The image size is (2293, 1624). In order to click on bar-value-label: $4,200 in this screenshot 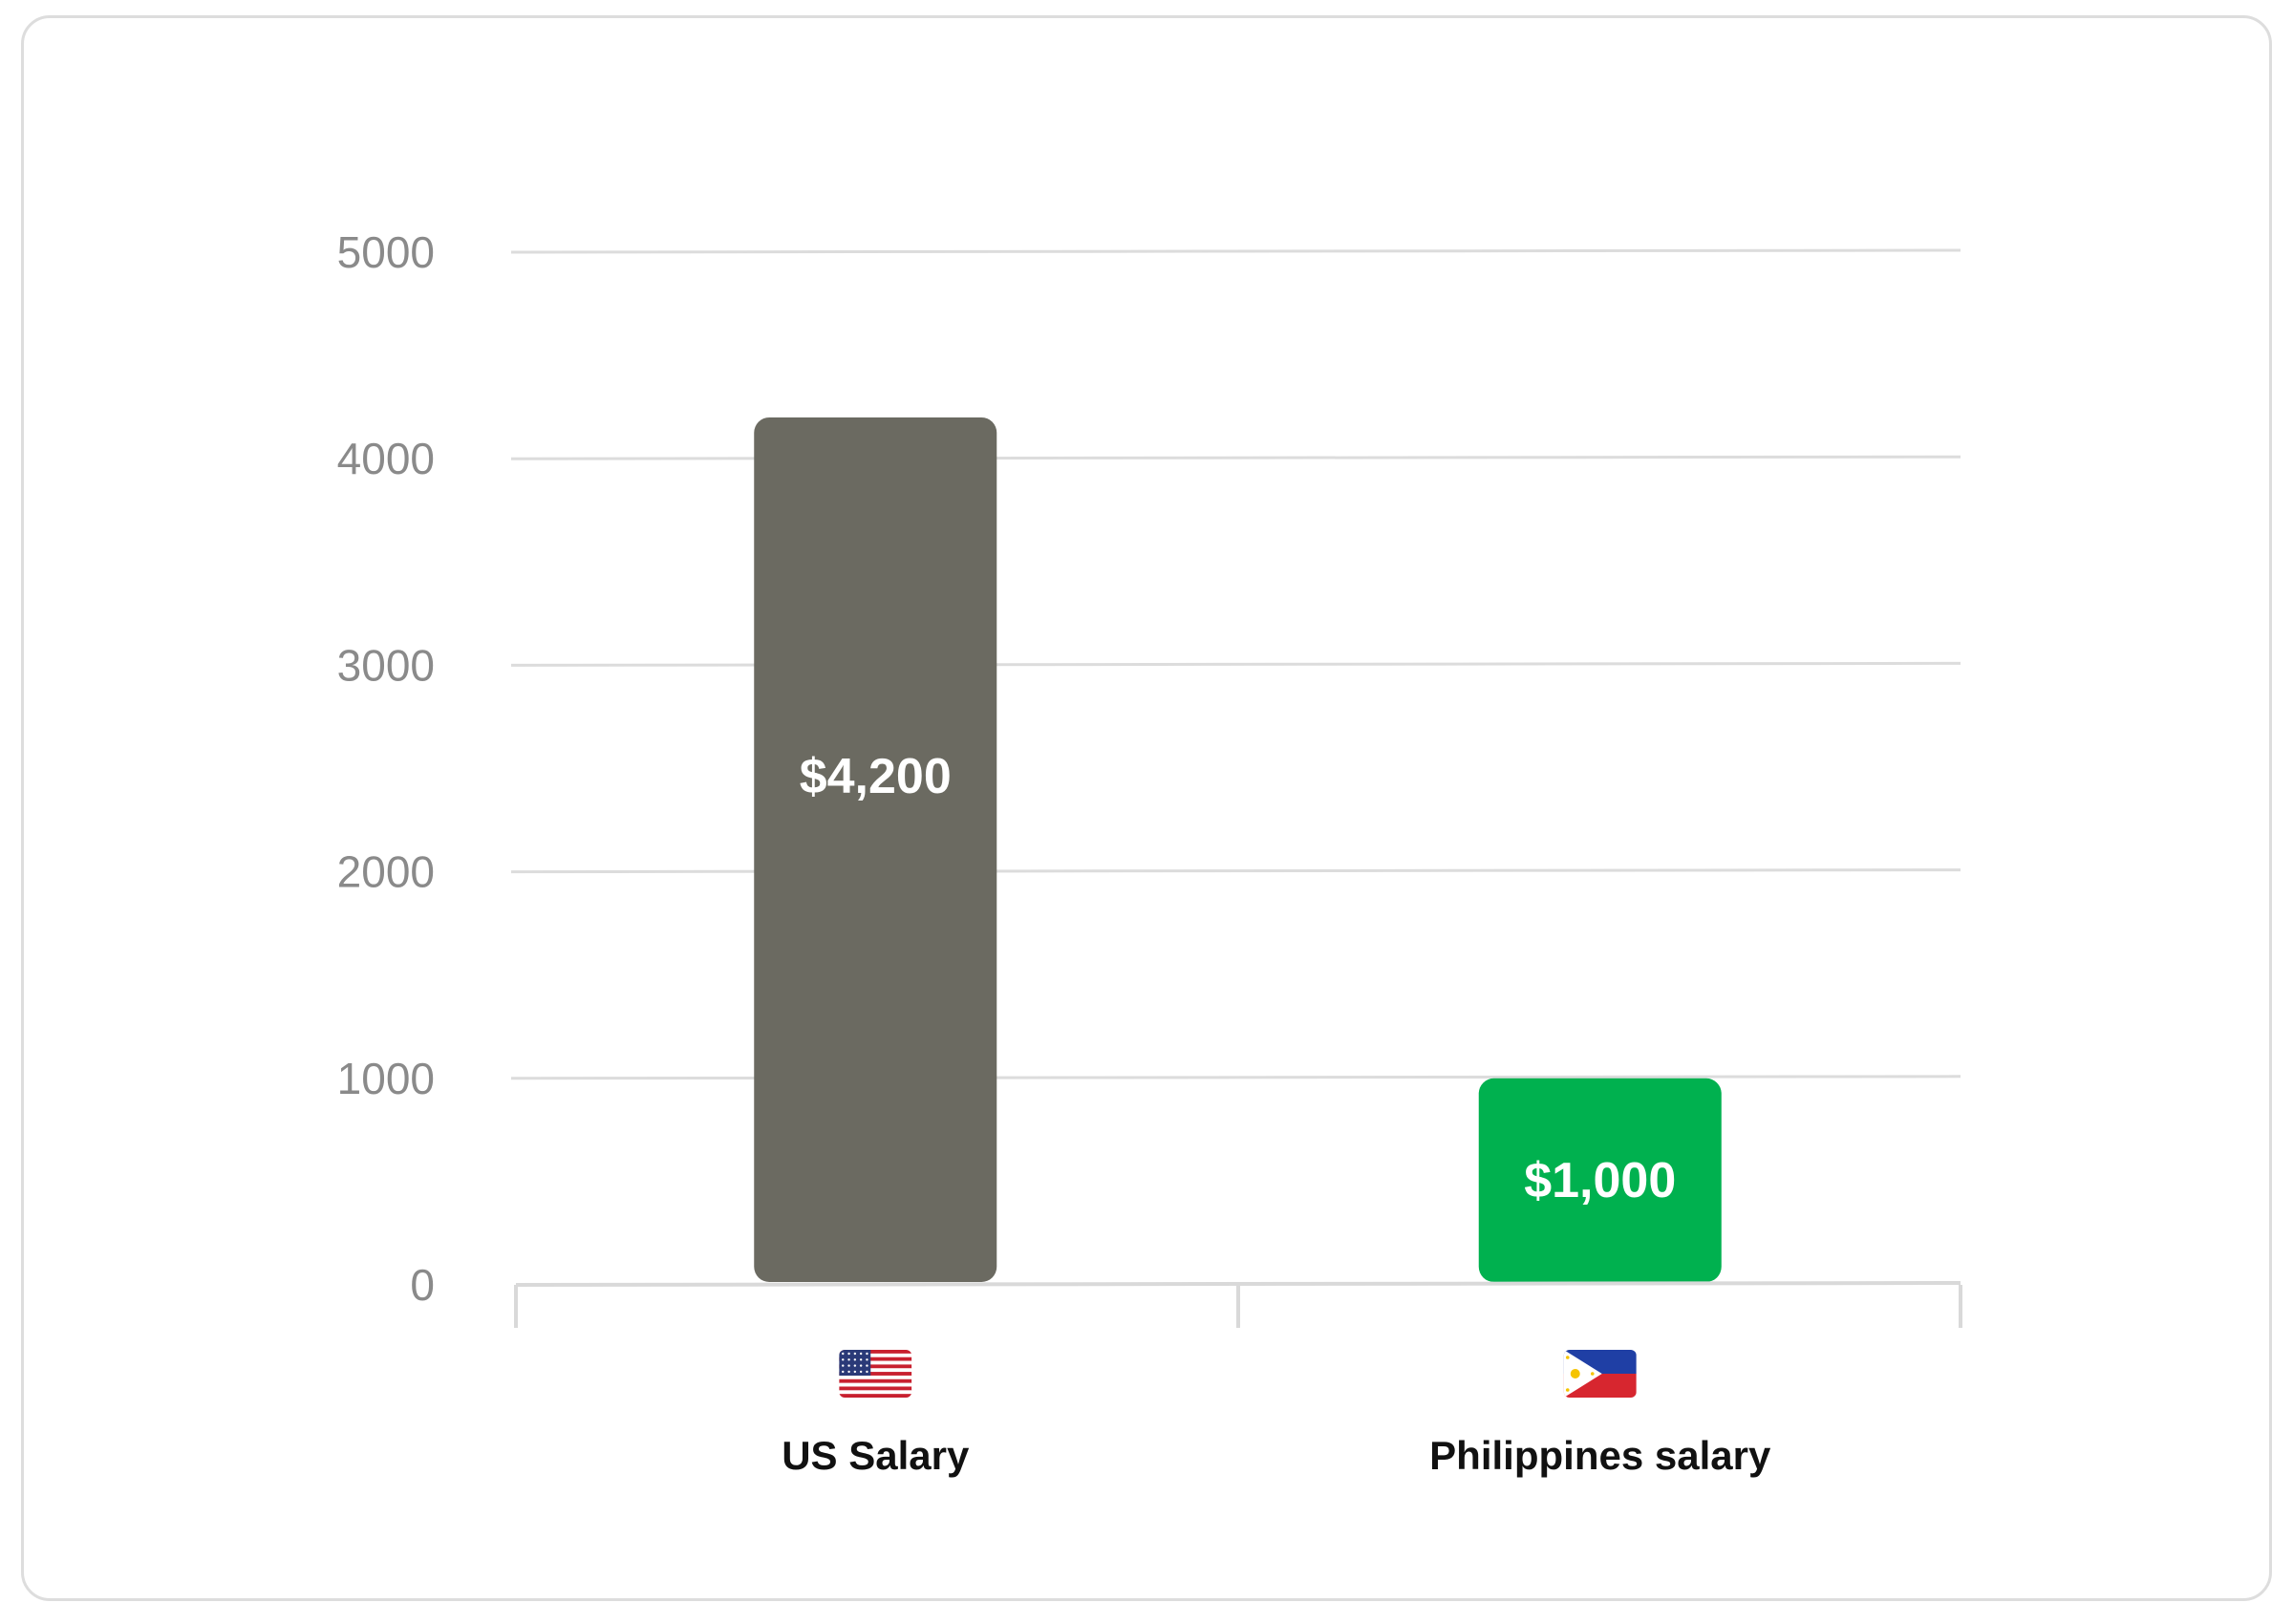, I will do `click(876, 777)`.